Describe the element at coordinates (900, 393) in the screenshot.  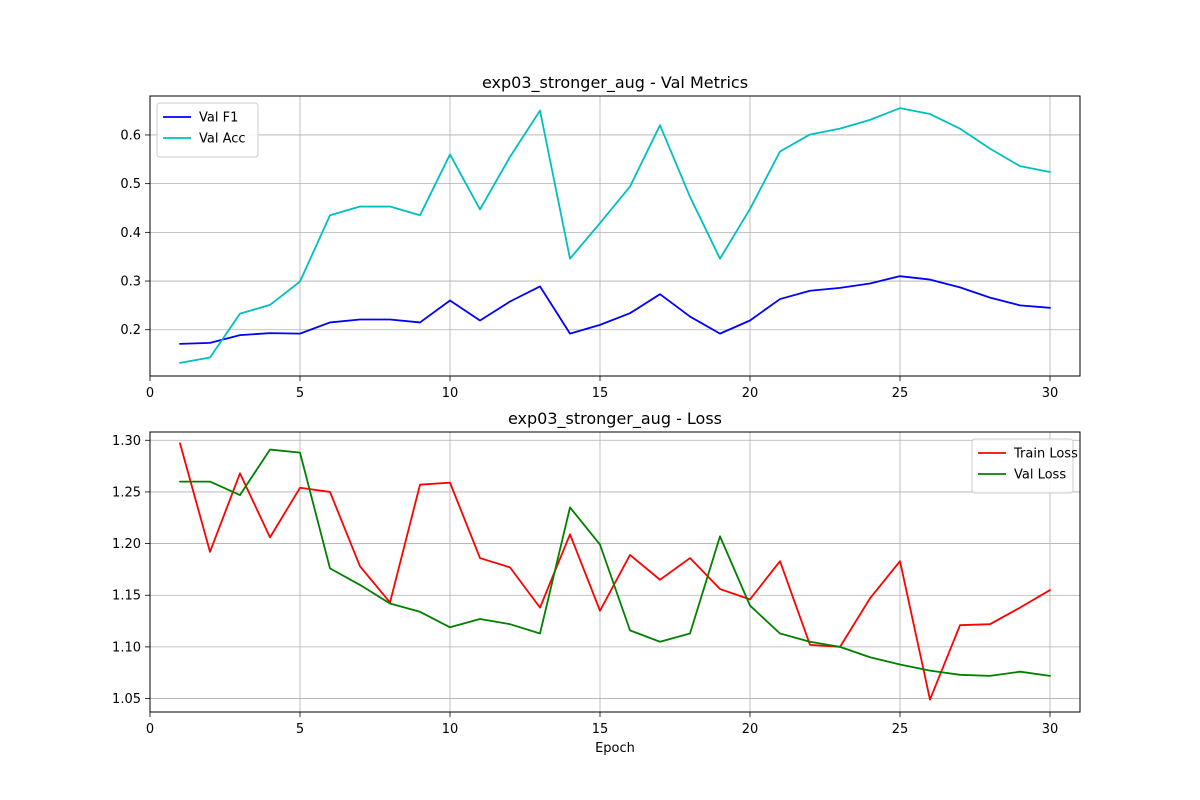
I see `val-metrics-x-tick-label: 25` at that location.